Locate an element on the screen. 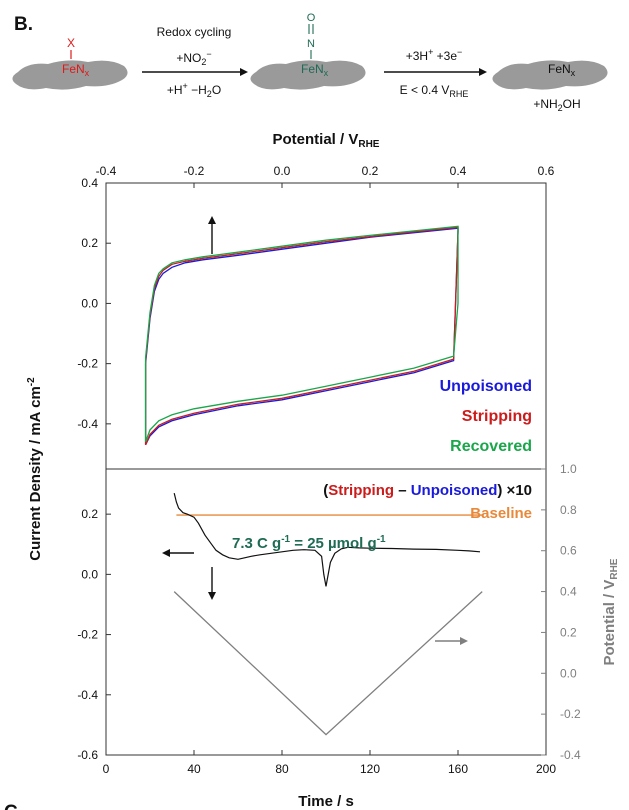 This screenshot has width=629, height=810. reaction-arrow-1-head is located at coordinates (244, 72).